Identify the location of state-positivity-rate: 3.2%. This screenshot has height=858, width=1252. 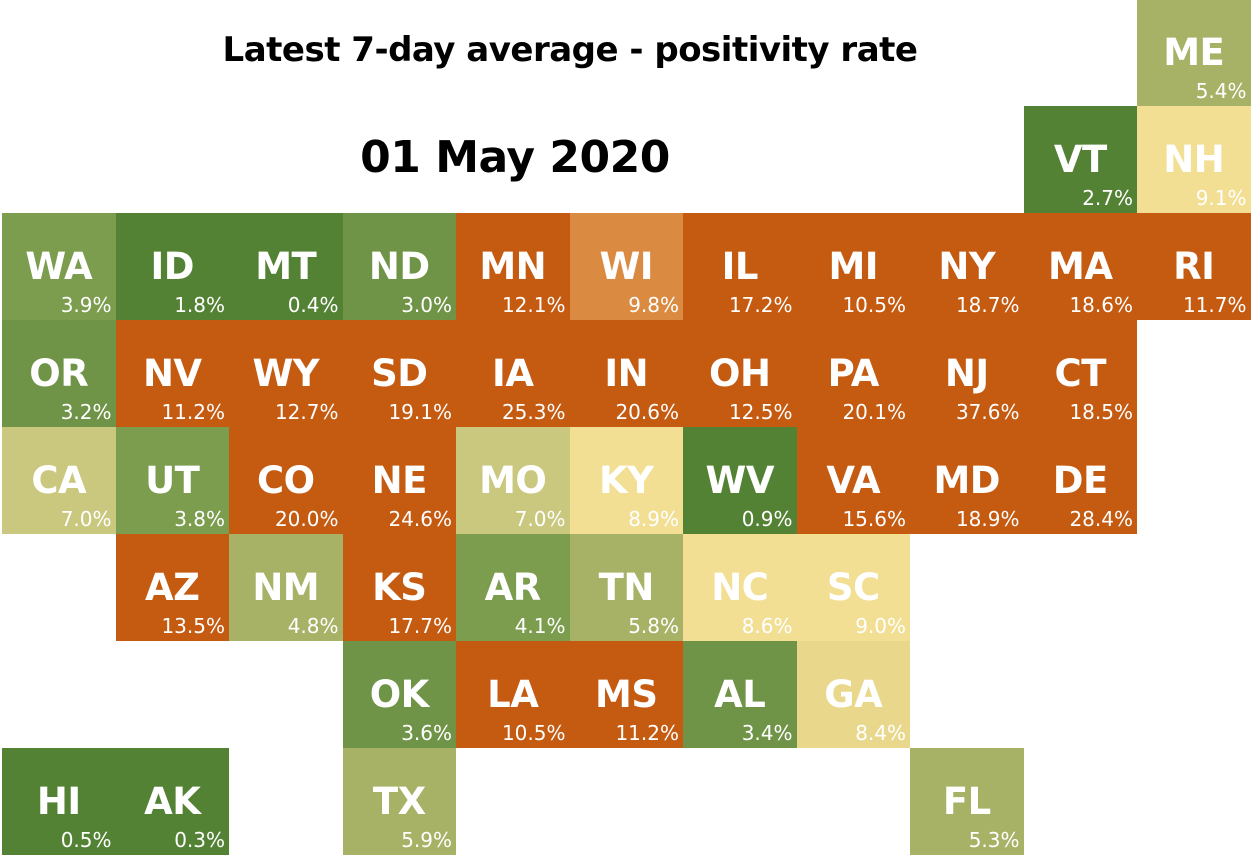
(86, 412).